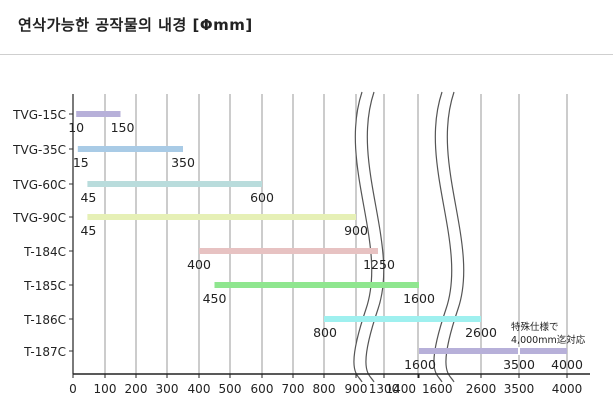  What do you see at coordinates (306, 27) in the screenshot?
I see `title-bar: 연삭가능한 공작물의 내경 [Φmm]` at bounding box center [306, 27].